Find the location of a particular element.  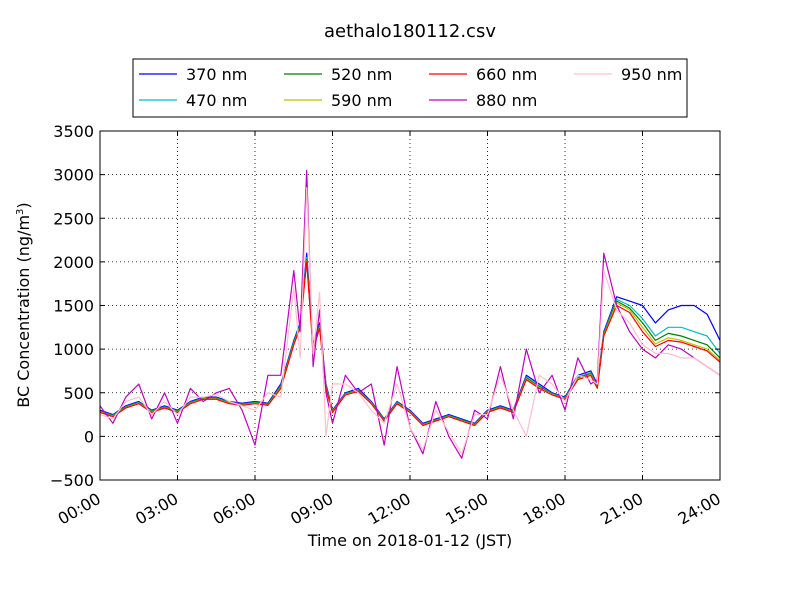

x-tick-label: 09:00 is located at coordinates (311, 509).